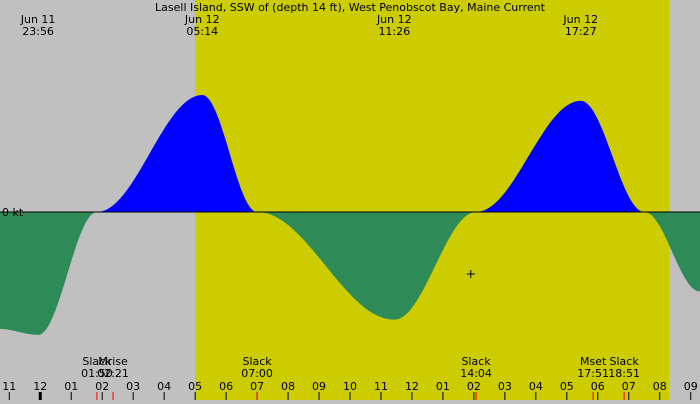  I want to click on event-time-1: 02:21, so click(113, 373).